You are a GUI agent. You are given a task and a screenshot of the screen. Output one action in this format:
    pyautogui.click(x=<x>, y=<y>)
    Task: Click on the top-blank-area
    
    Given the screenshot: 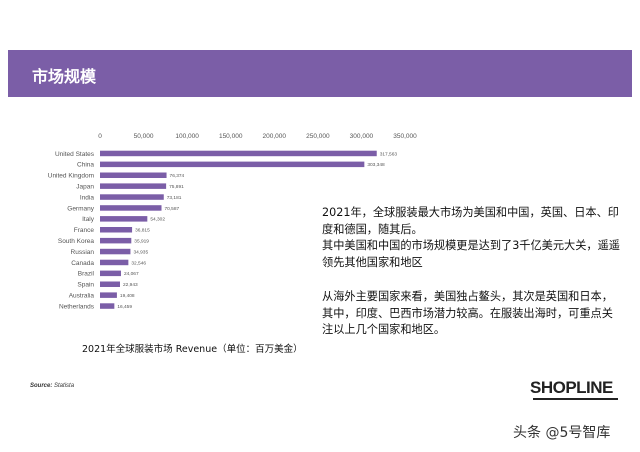 What is the action you would take?
    pyautogui.click(x=320, y=21)
    